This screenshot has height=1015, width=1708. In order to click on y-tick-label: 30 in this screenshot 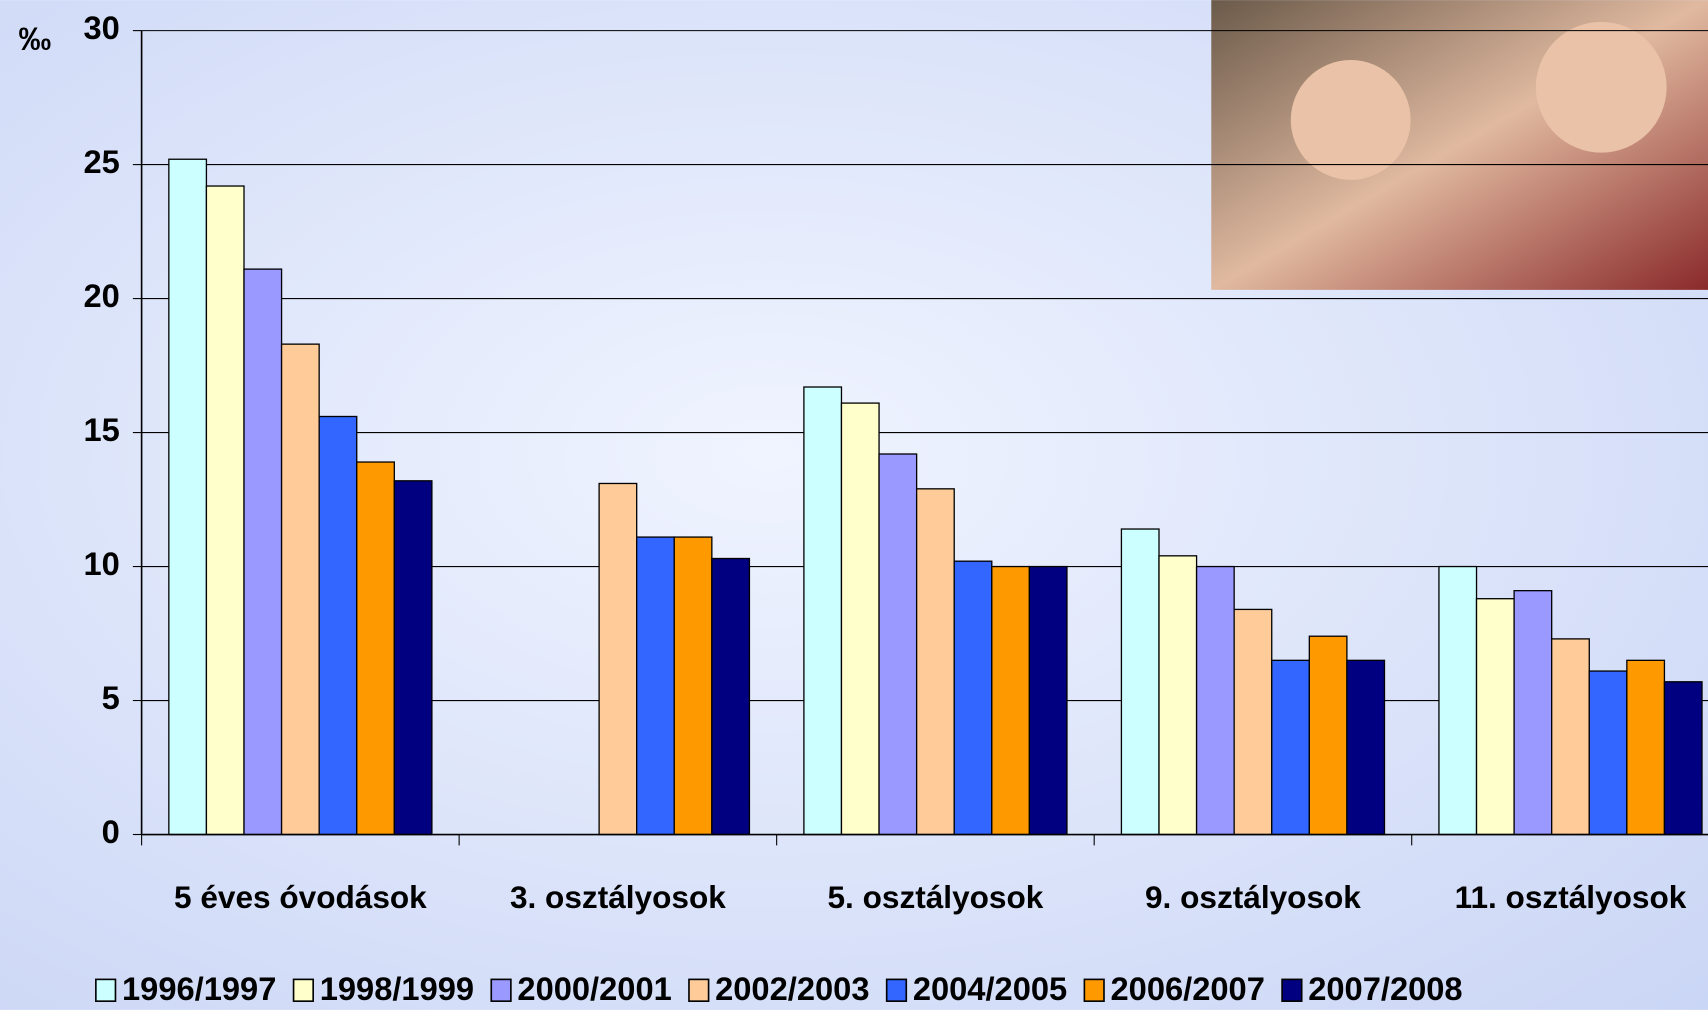, I will do `click(101, 27)`.